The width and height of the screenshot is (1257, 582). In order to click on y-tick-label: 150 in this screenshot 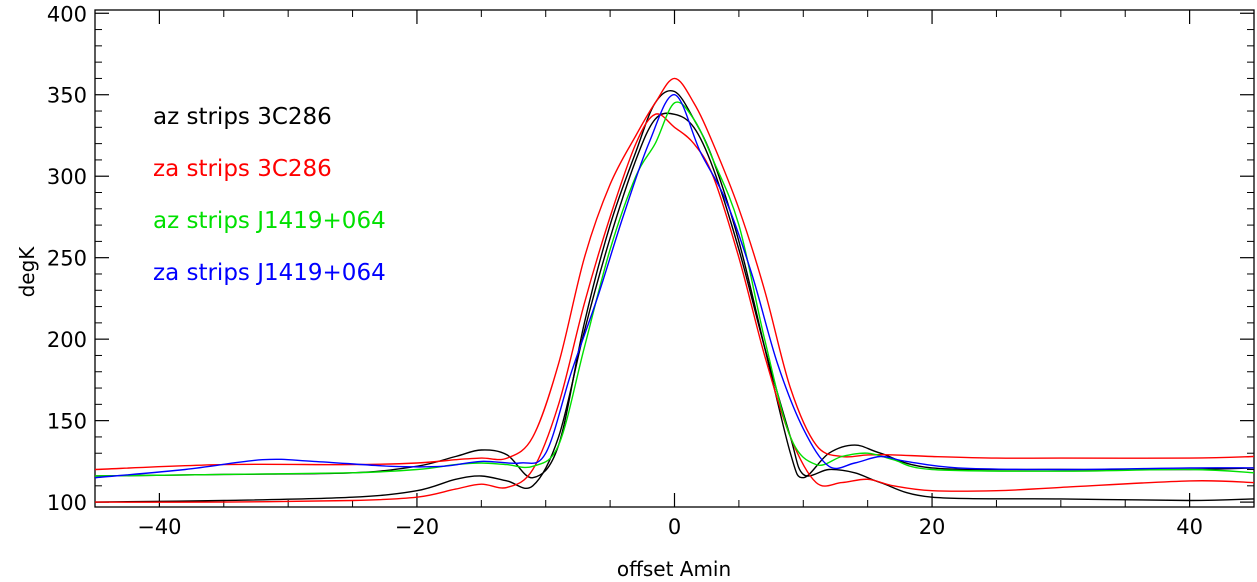, I will do `click(67, 422)`.